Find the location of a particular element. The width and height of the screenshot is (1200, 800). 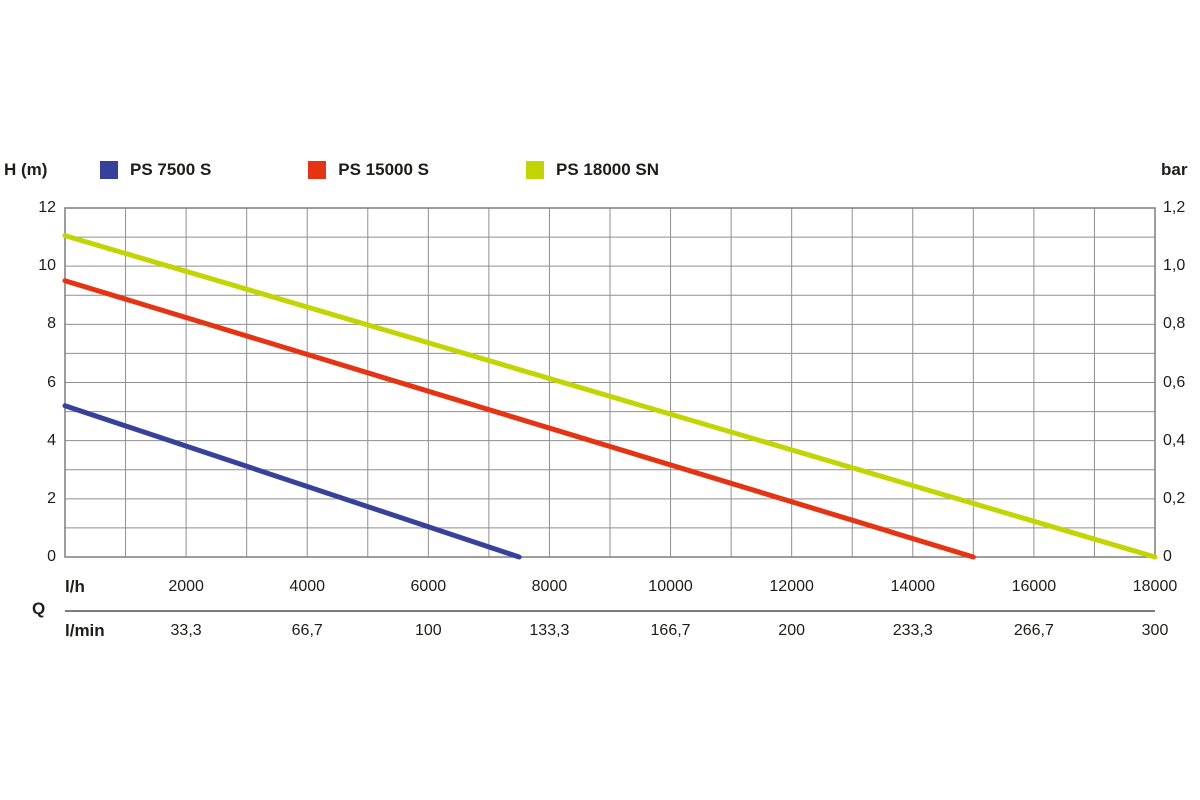

x-axis-title: l/h is located at coordinates (75, 586).